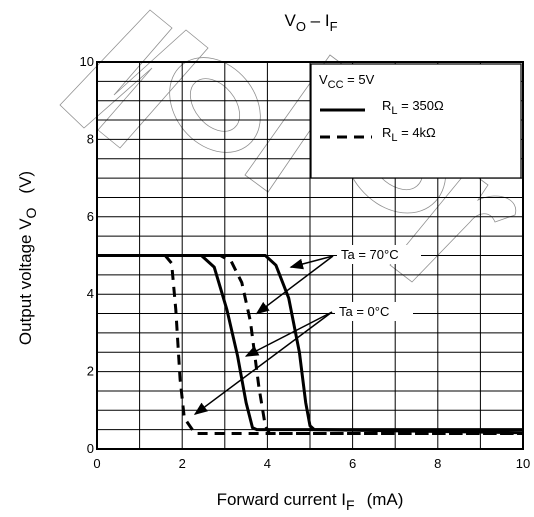 This screenshot has width=534, height=517. Describe the element at coordinates (352, 463) in the screenshot. I see `x-tick-label: 6` at that location.